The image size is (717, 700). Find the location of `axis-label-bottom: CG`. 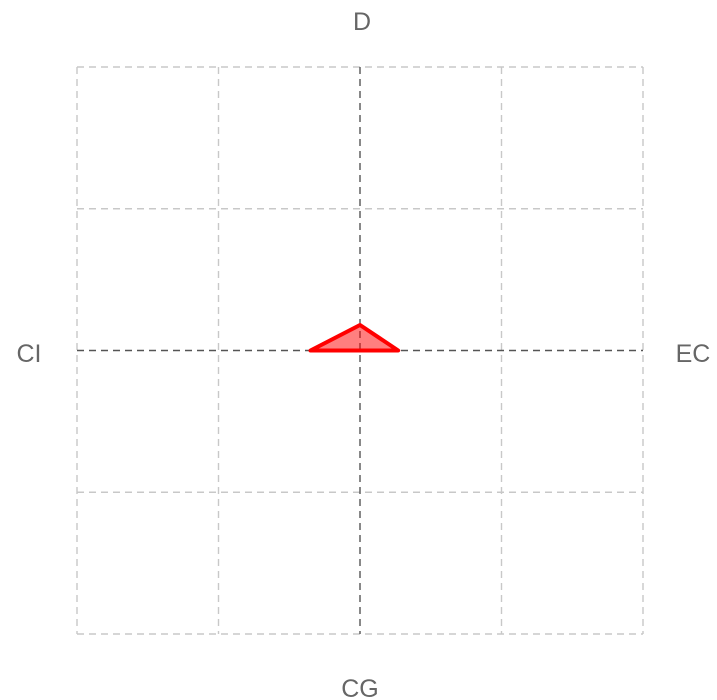

axis-label-bottom: CG is located at coordinates (360, 687).